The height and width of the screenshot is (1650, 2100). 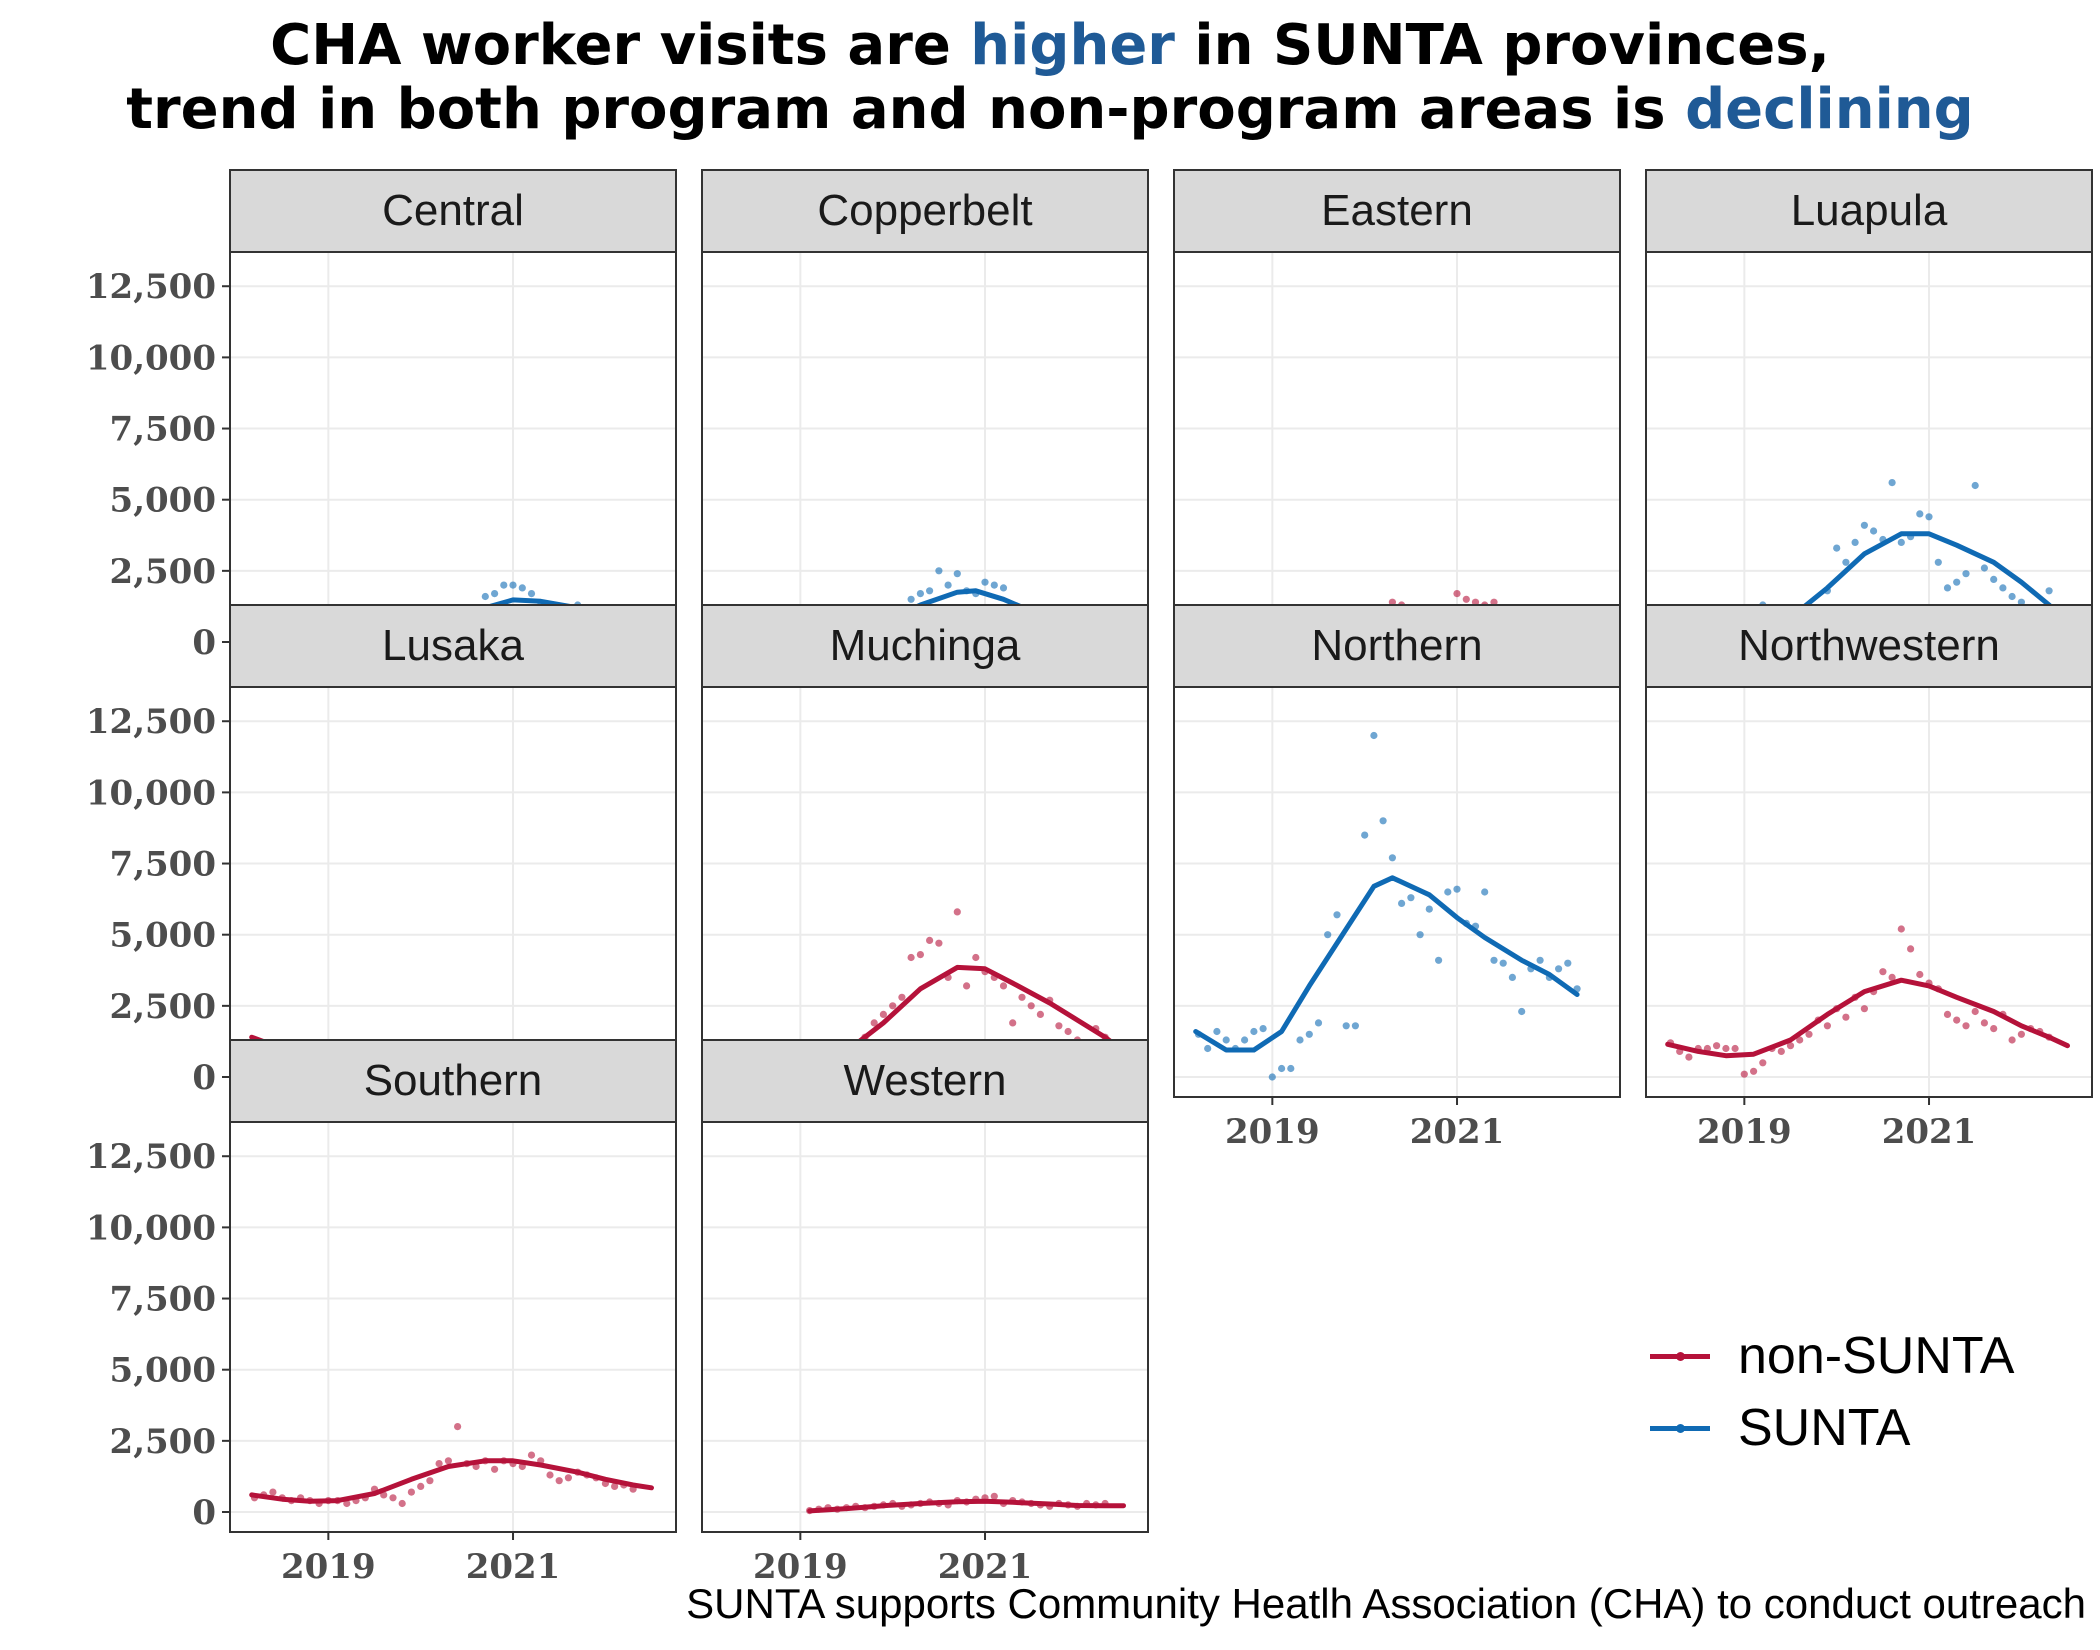 I want to click on facet-label: Eastern, so click(x=1397, y=210).